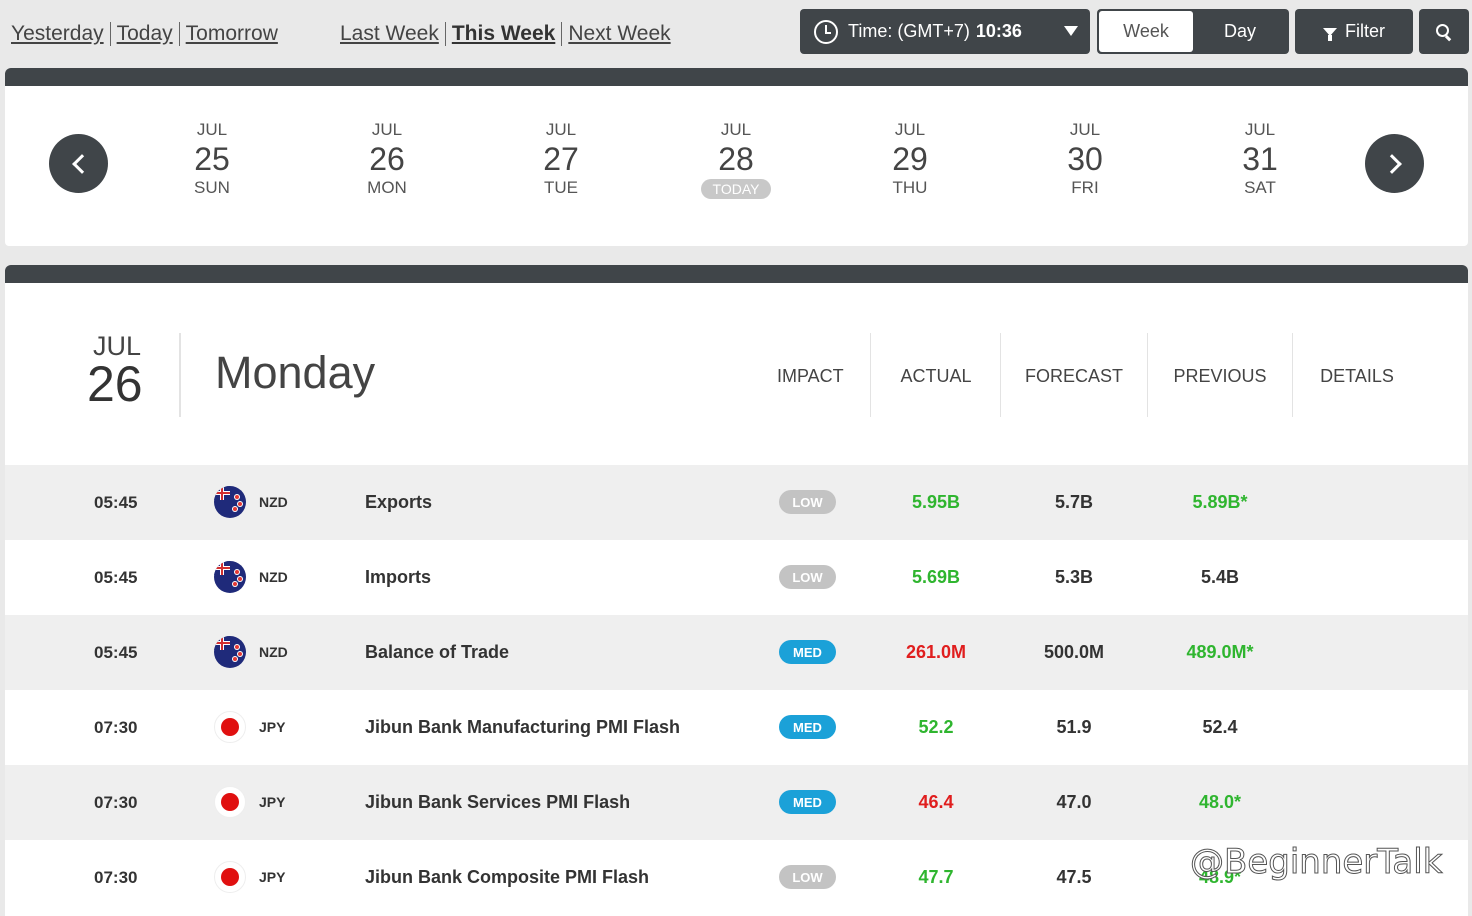  I want to click on header-day-number: 26, so click(115, 384).